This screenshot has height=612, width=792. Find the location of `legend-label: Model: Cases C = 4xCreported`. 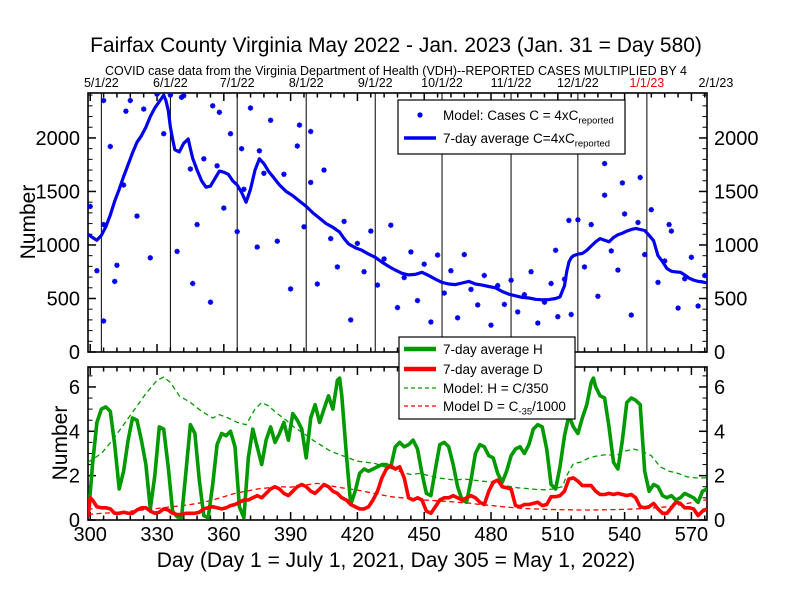

legend-label: Model: Cases C = 4xCreported is located at coordinates (528, 117).